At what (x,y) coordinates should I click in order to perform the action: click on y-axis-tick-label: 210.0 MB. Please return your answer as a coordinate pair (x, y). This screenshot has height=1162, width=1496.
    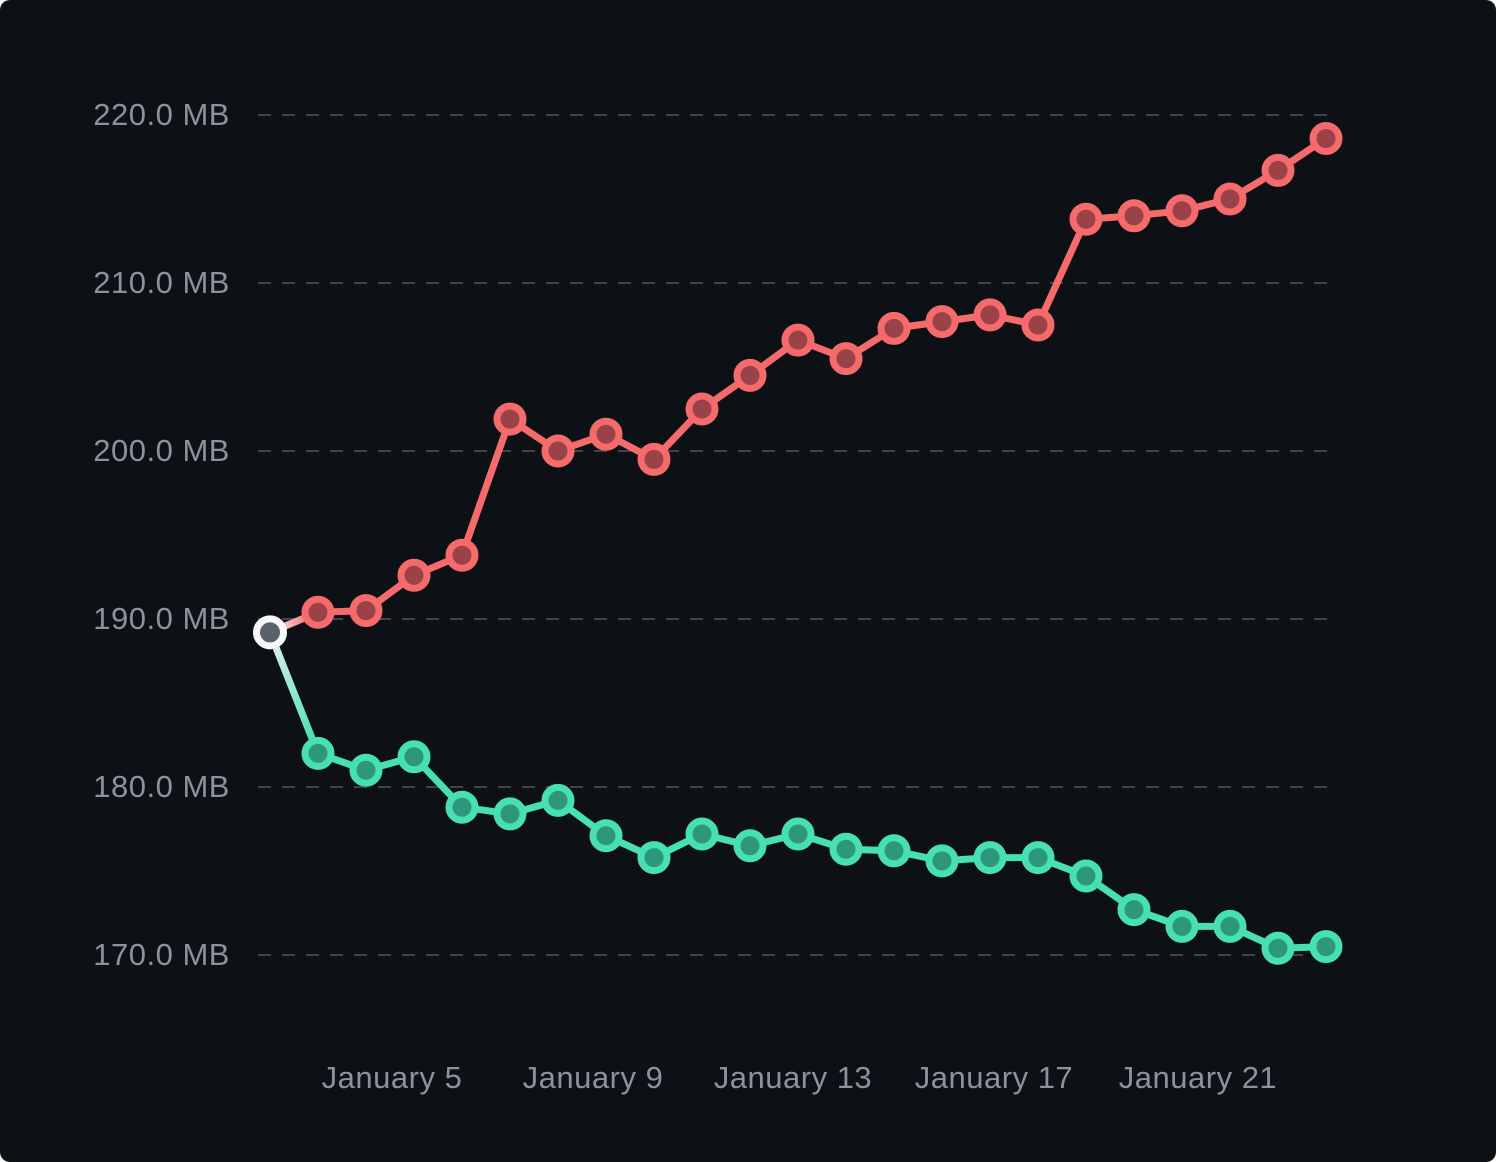
    Looking at the image, I should click on (161, 282).